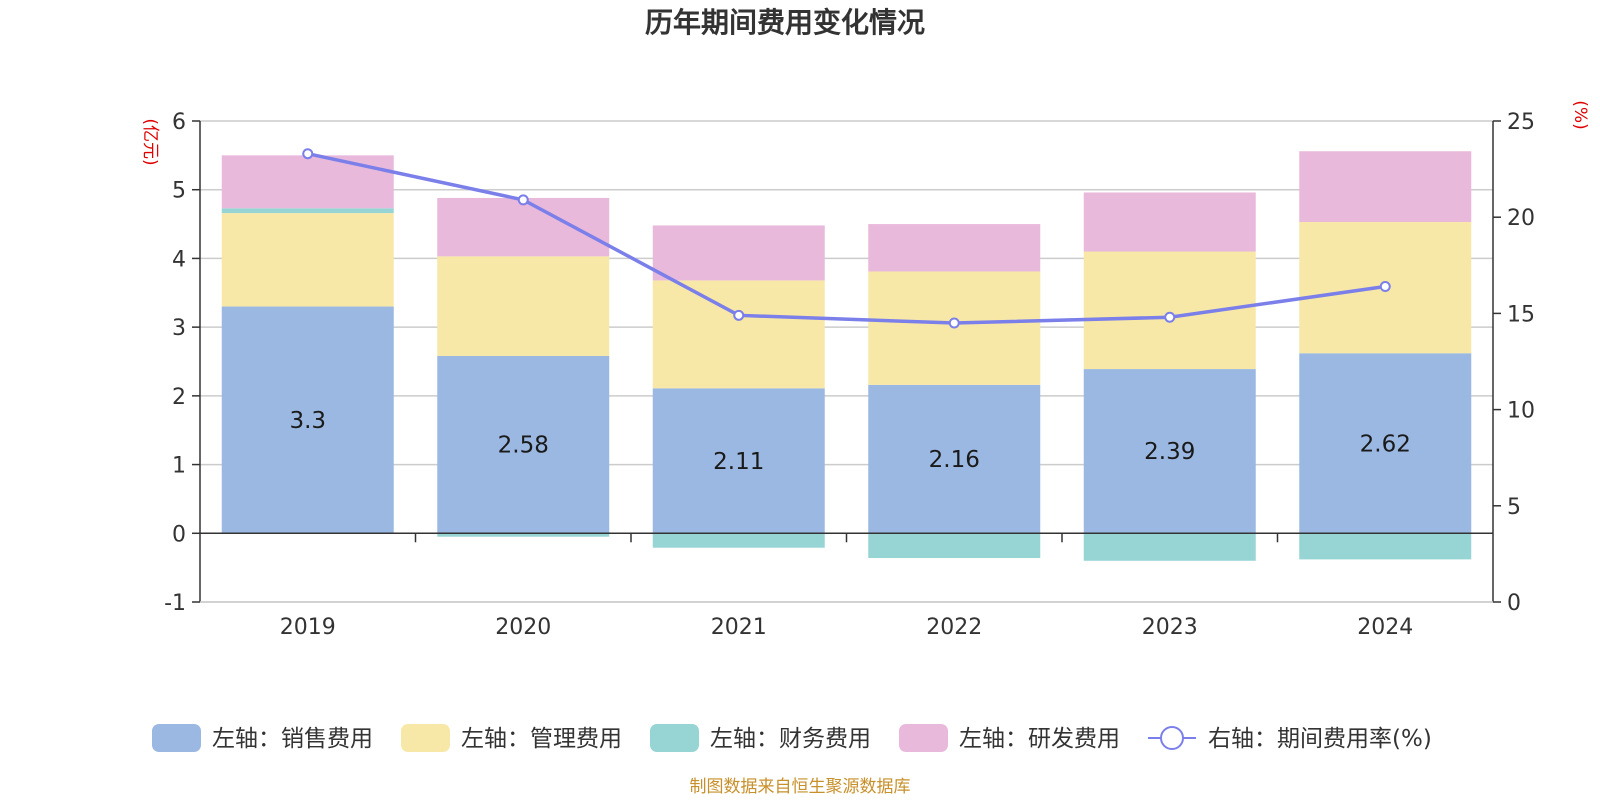  I want to click on right-axis-tick-label: 0, so click(1514, 603).